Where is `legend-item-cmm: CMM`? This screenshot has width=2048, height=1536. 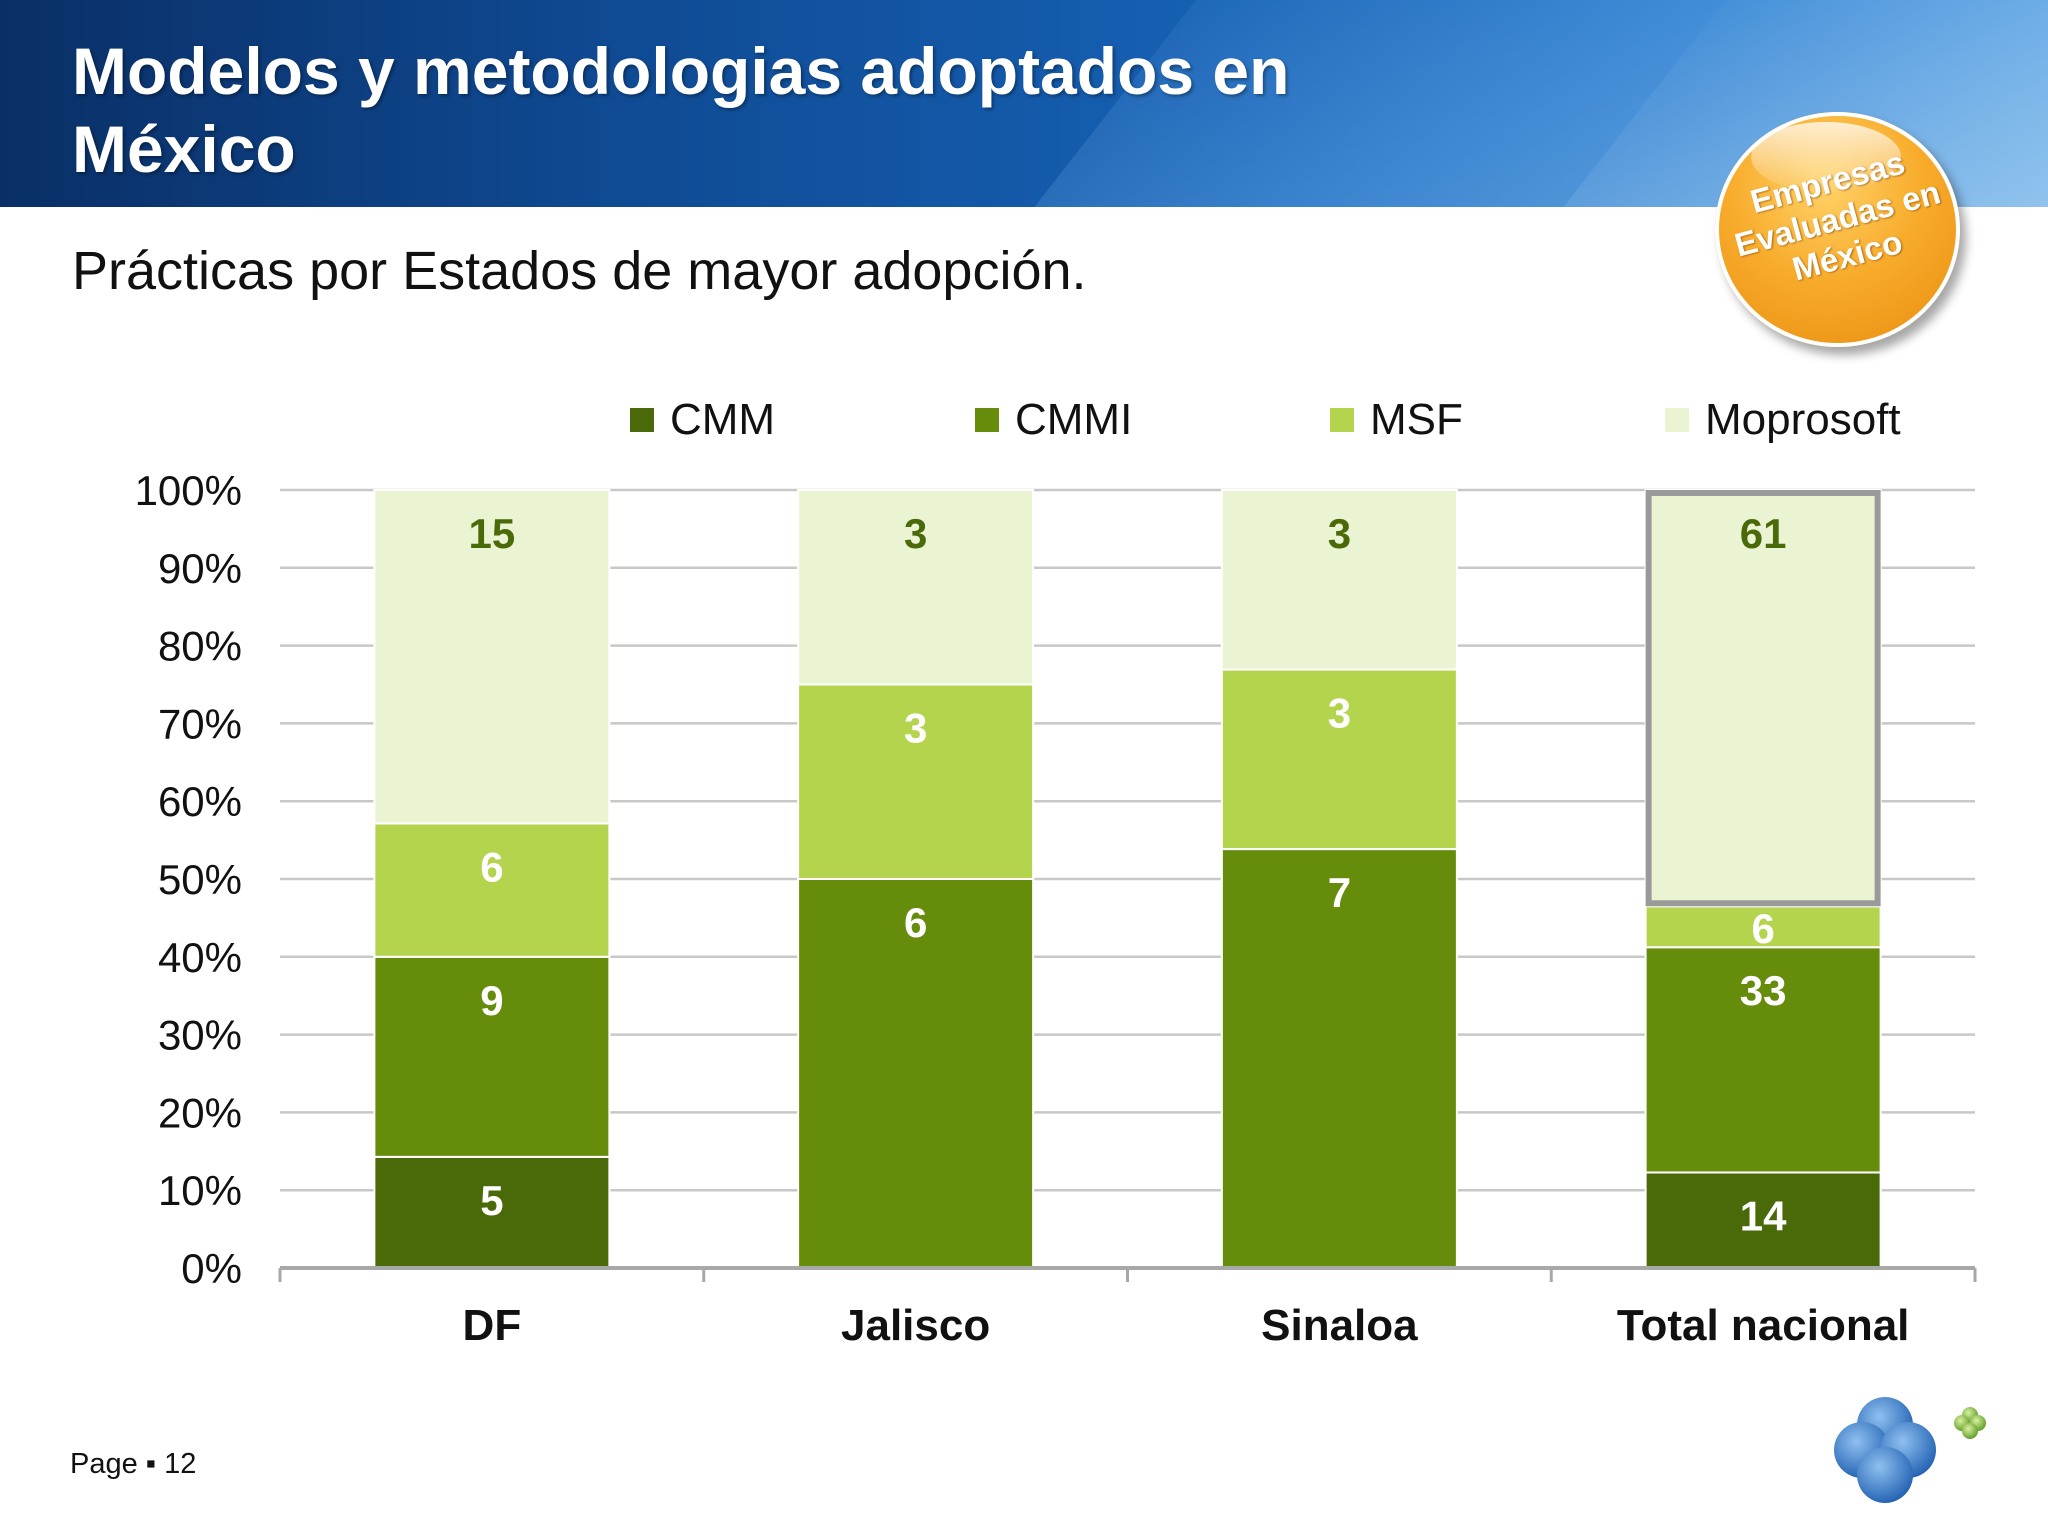
legend-item-cmm: CMM is located at coordinates (702, 420).